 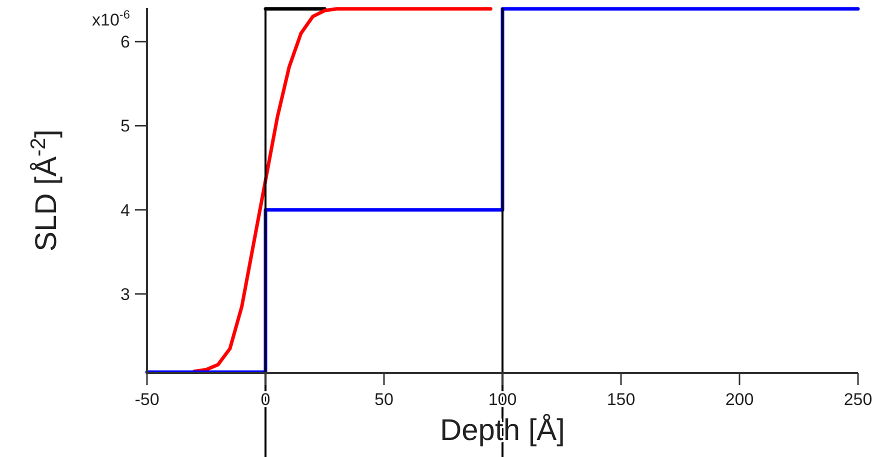 I want to click on y-tick-label: 4, so click(x=125, y=210).